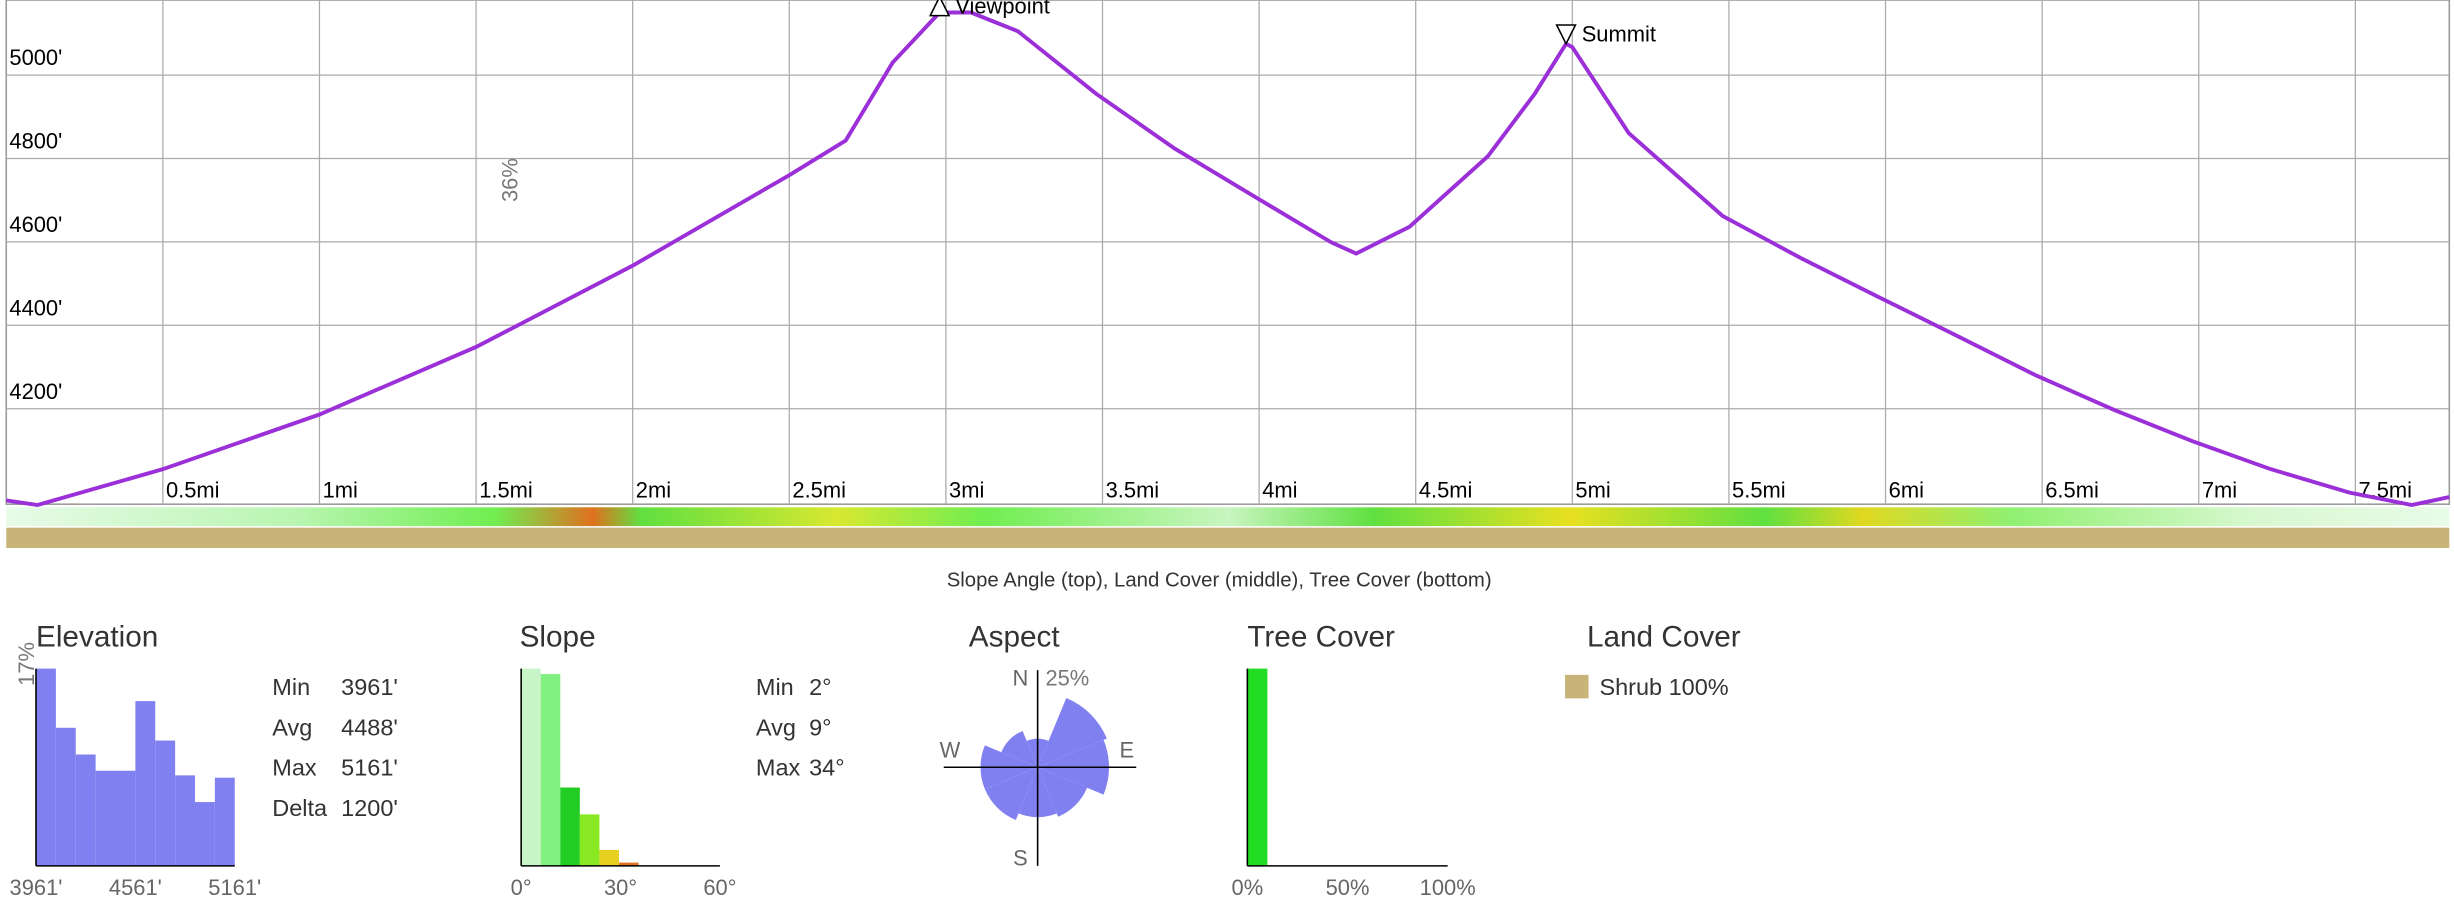  I want to click on x-tick-label: 4mi, so click(1279, 489).